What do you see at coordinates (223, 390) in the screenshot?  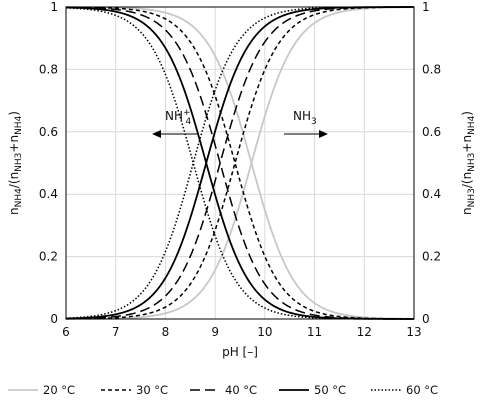 I see `legend: 20 °C 30 °C 40 °C 50 °C 60 °C` at bounding box center [223, 390].